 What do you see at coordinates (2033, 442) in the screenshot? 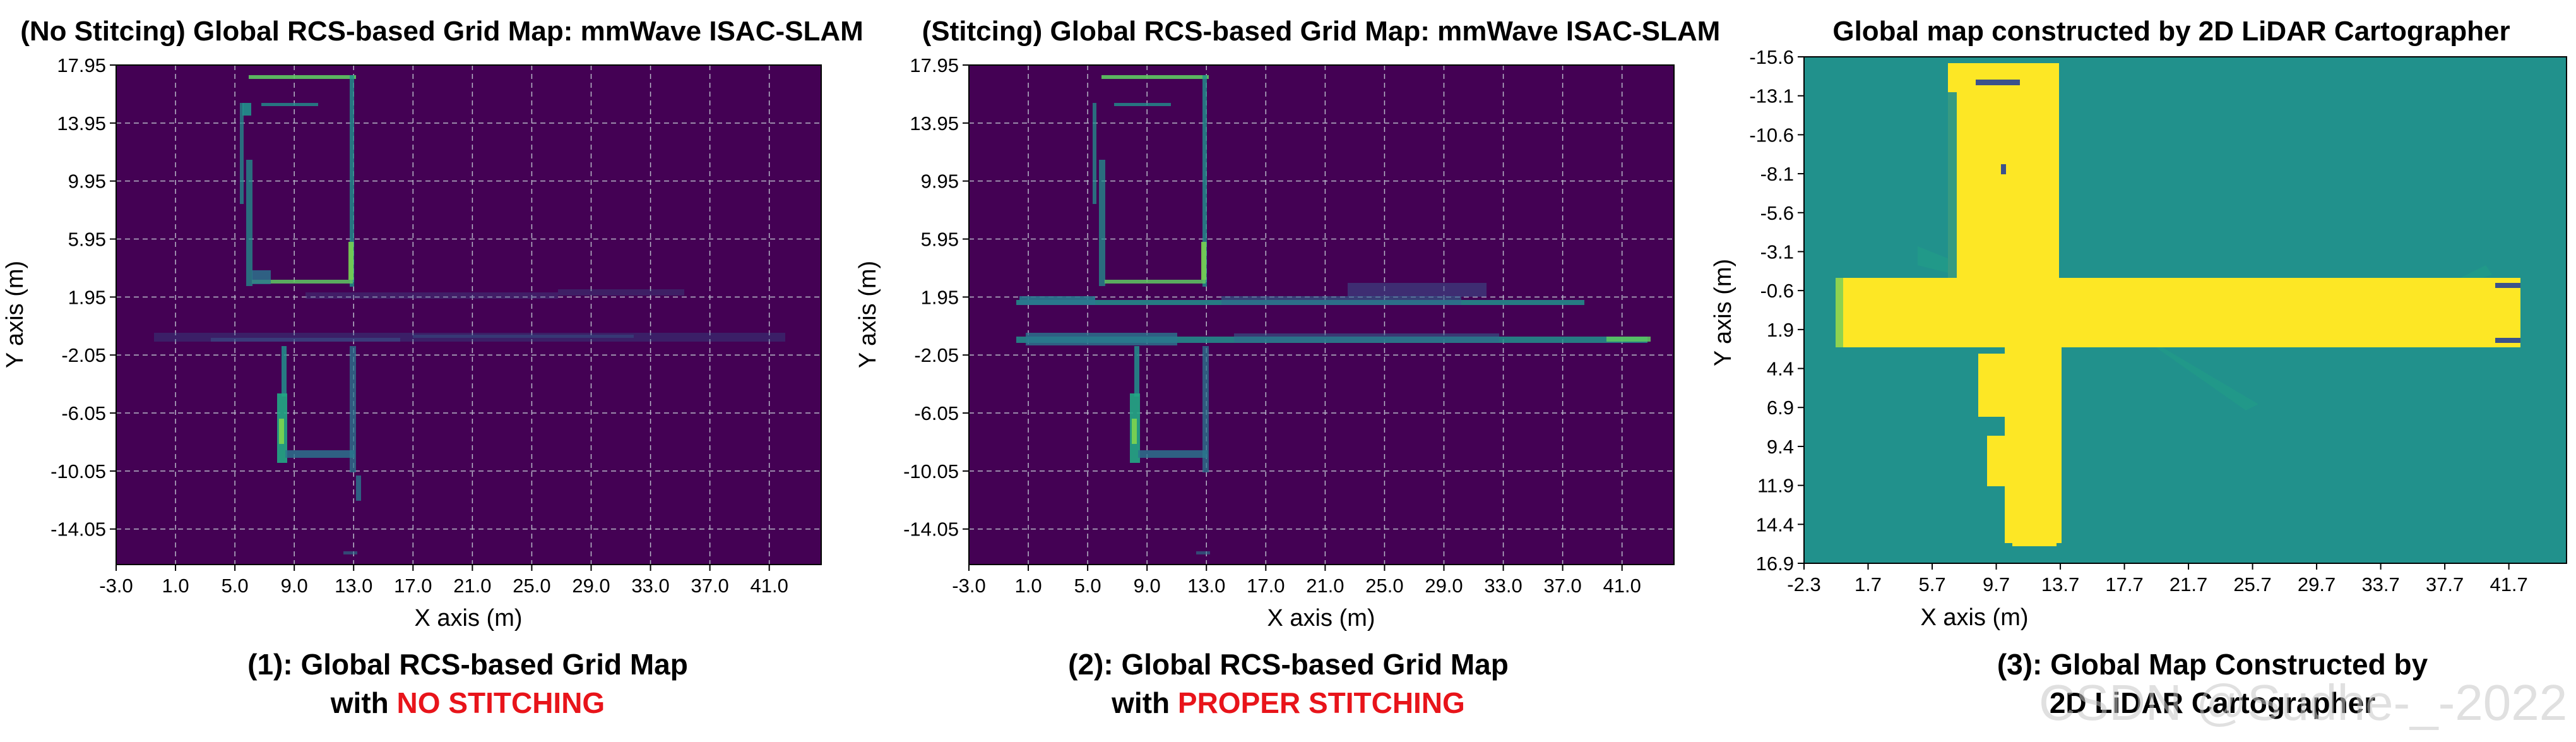
I see `panel-3-vertical-corridor` at bounding box center [2033, 442].